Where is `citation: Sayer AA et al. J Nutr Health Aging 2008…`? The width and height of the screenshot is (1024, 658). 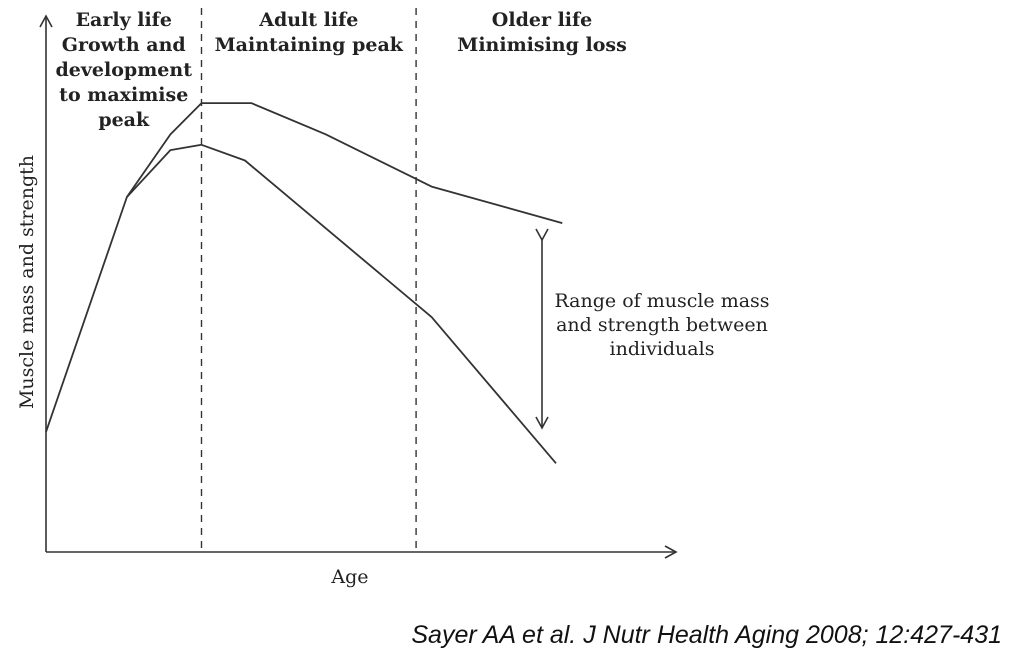
citation: Sayer AA et al. J Nutr Health Aging 2008… is located at coordinates (706, 635).